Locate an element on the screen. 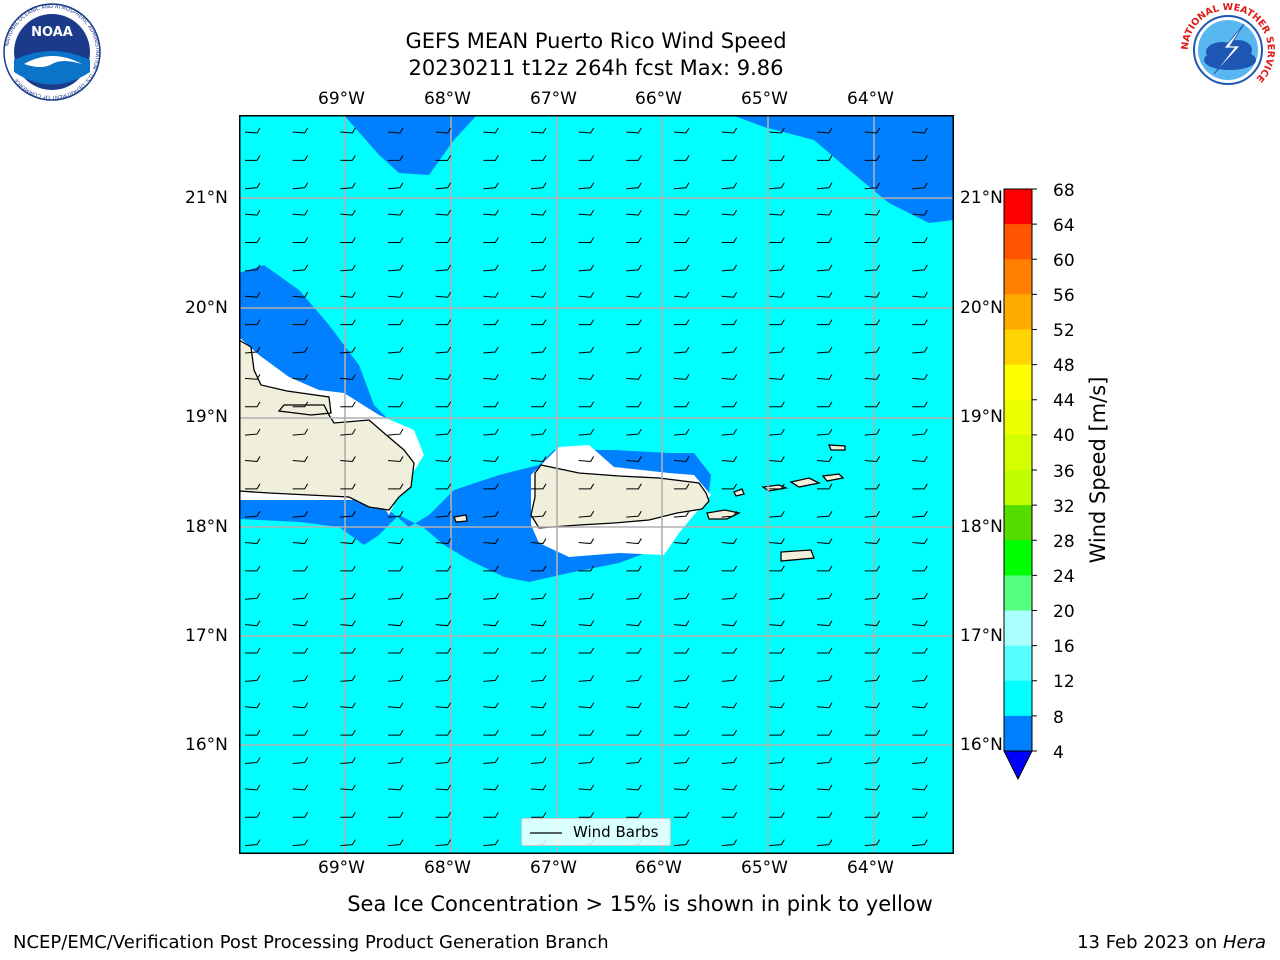  lat-label-left: 19°N is located at coordinates (206, 417).